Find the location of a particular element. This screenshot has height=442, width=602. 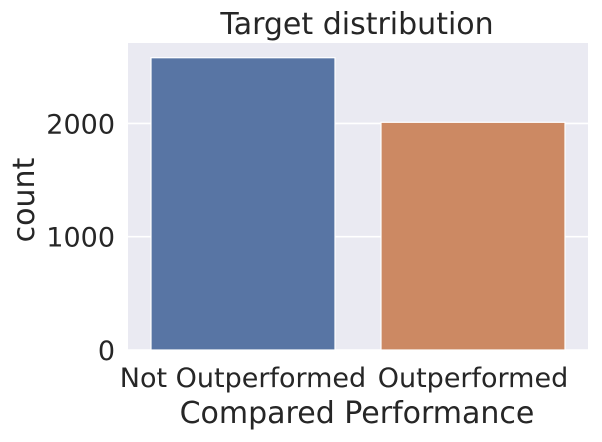

x-tick-labels: Not Outperformed Outperformed is located at coordinates (344, 378).